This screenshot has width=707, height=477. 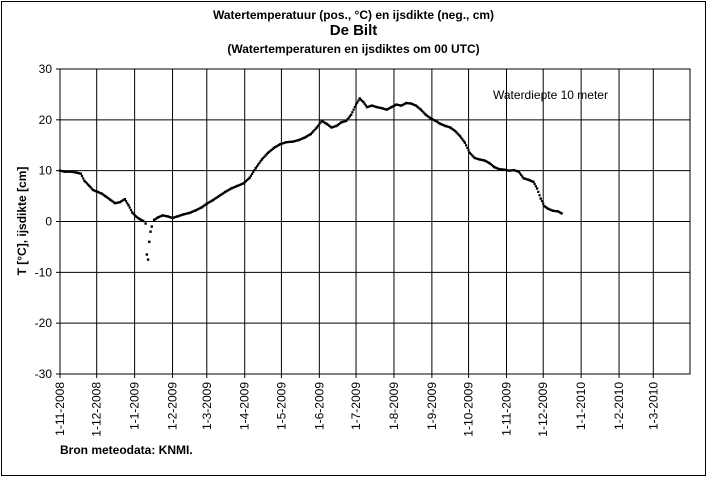 What do you see at coordinates (353, 30) in the screenshot?
I see `station-name: De Bilt` at bounding box center [353, 30].